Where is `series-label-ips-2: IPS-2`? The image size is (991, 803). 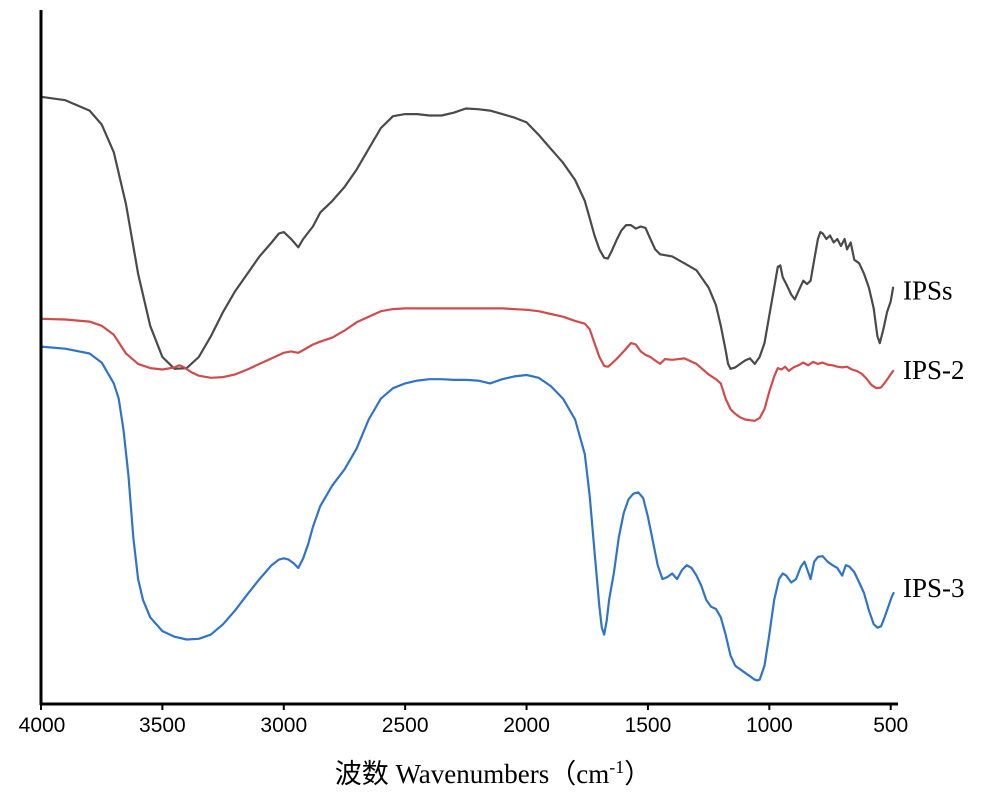
series-label-ips-2: IPS-2 is located at coordinates (934, 370).